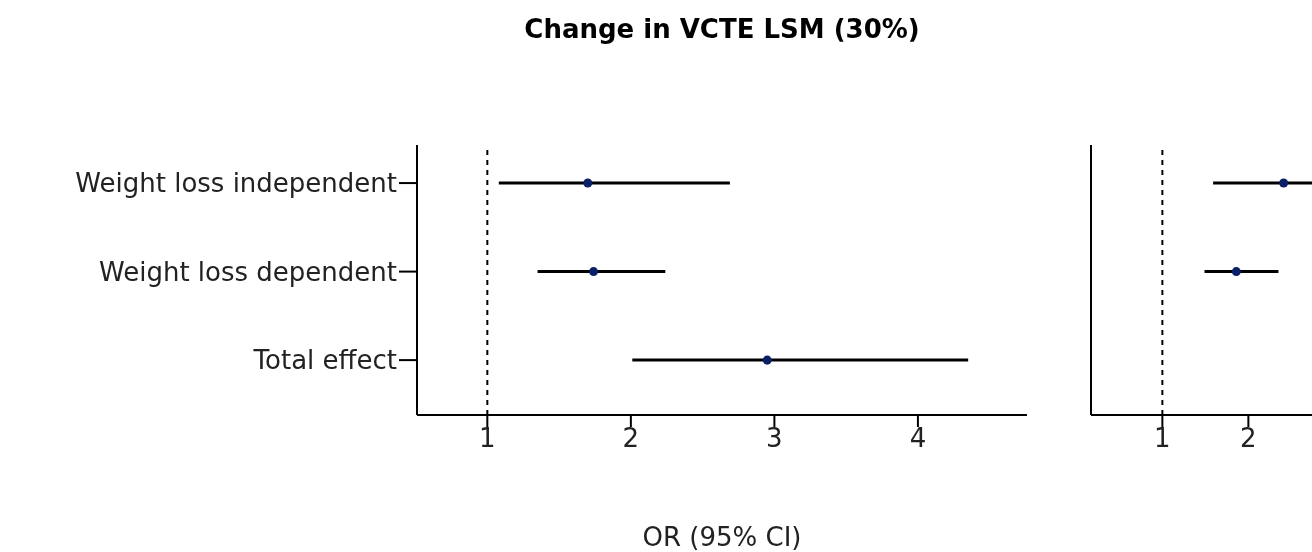  Describe the element at coordinates (722, 537) in the screenshot. I see `x-axis-title: OR (95% CI)` at that location.